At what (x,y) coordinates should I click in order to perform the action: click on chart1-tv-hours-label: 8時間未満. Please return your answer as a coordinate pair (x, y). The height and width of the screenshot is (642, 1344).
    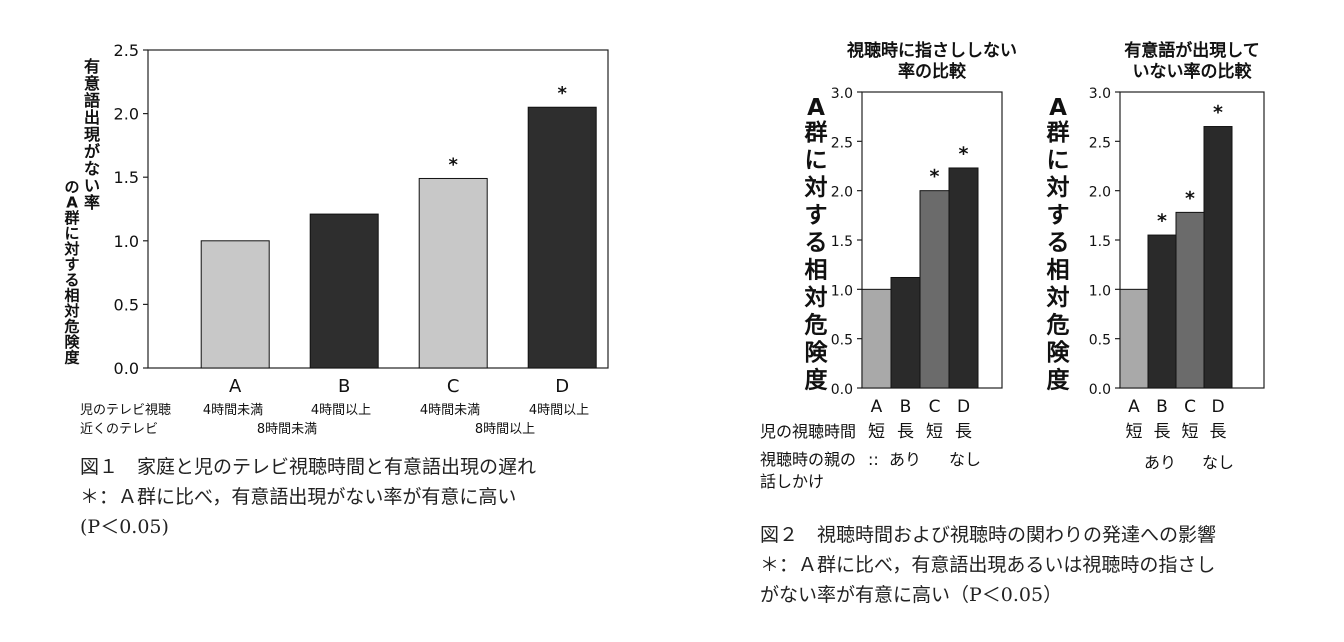
    Looking at the image, I should click on (287, 429).